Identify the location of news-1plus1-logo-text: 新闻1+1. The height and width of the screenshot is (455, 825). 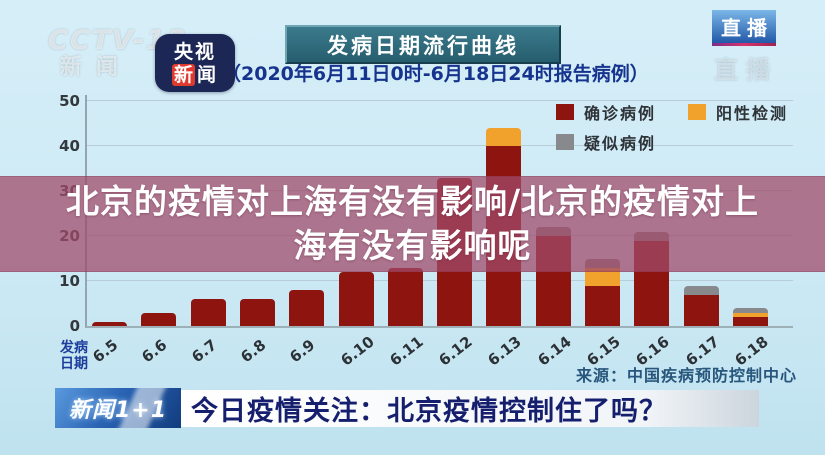
(118, 410).